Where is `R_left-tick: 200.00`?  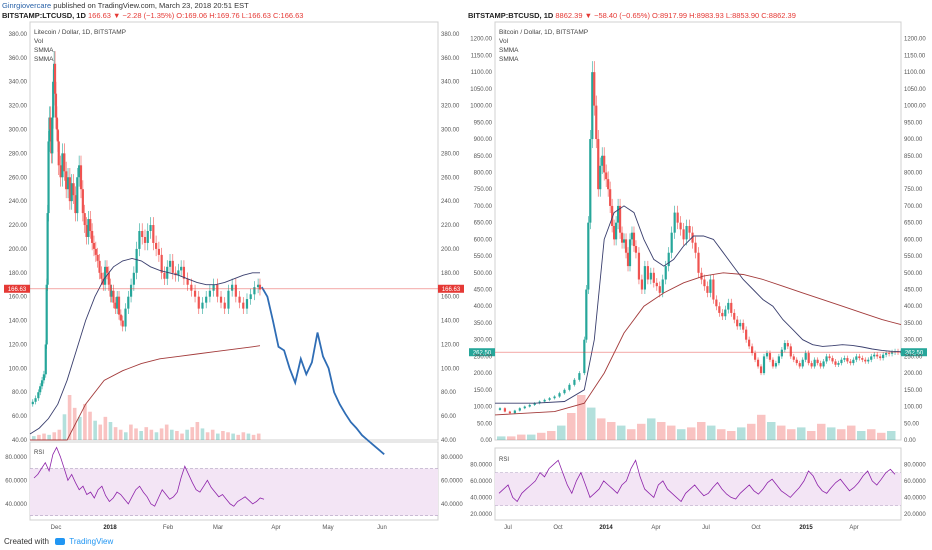
R_left-tick: 200.00 is located at coordinates (483, 374).